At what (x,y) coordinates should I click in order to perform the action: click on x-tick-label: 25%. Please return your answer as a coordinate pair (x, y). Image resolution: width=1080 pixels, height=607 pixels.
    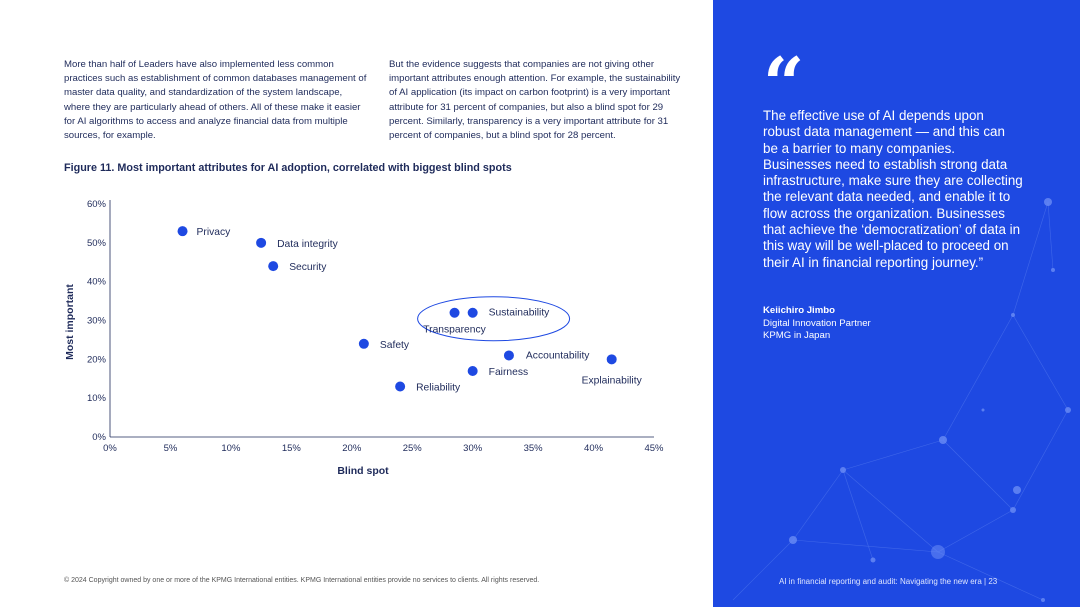
    Looking at the image, I should click on (413, 448).